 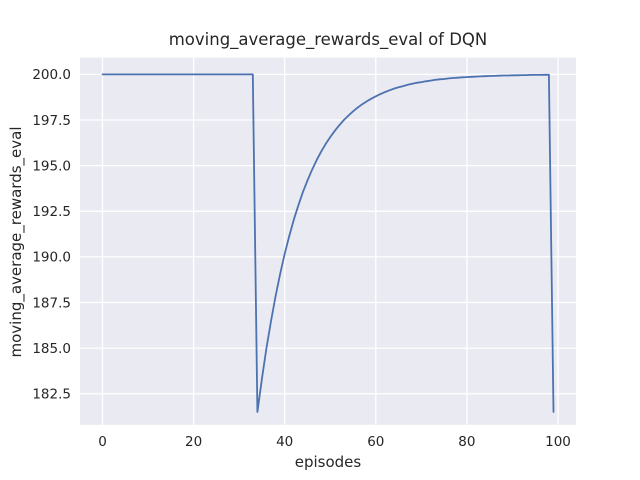 I want to click on x-tick-label: 60, so click(x=375, y=442).